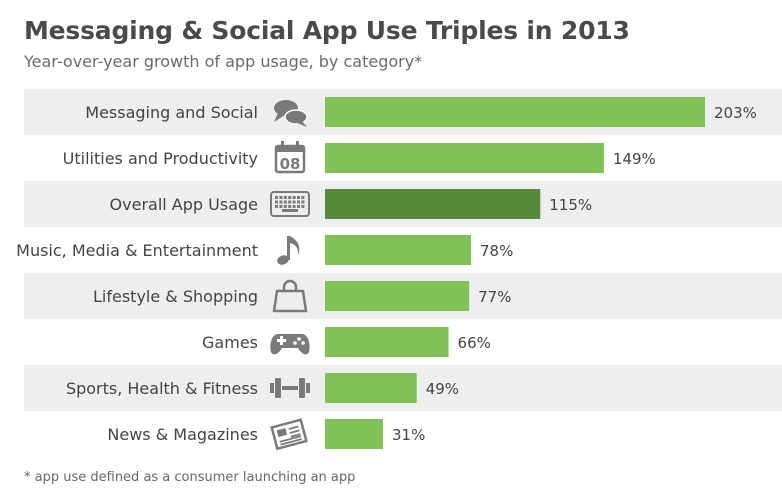 This screenshot has height=504, width=782. I want to click on dumbbell-icon, so click(290, 388).